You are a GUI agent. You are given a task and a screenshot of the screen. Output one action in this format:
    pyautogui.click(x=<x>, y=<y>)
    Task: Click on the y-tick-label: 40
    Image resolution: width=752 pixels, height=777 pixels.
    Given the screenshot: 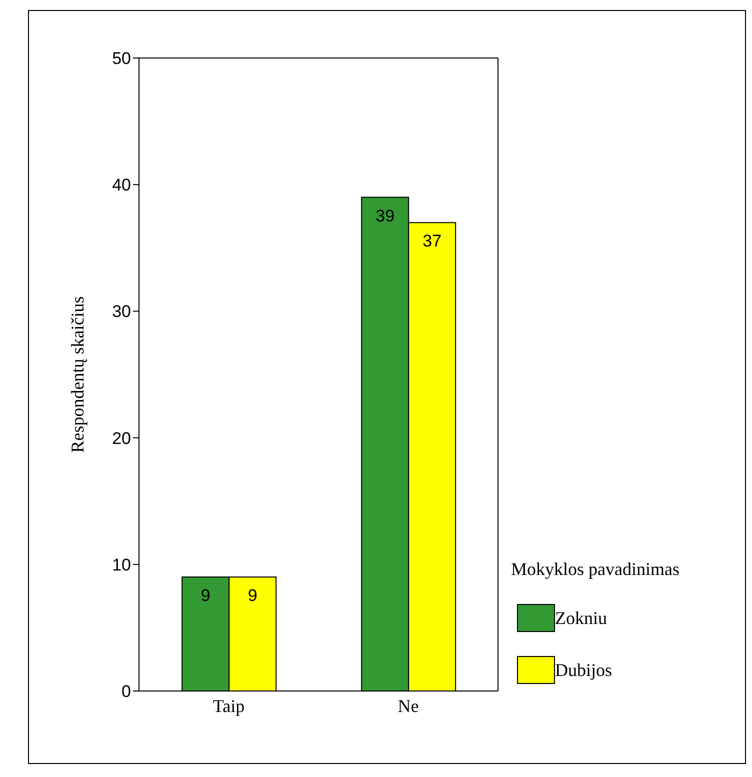 What is the action you would take?
    pyautogui.click(x=121, y=185)
    